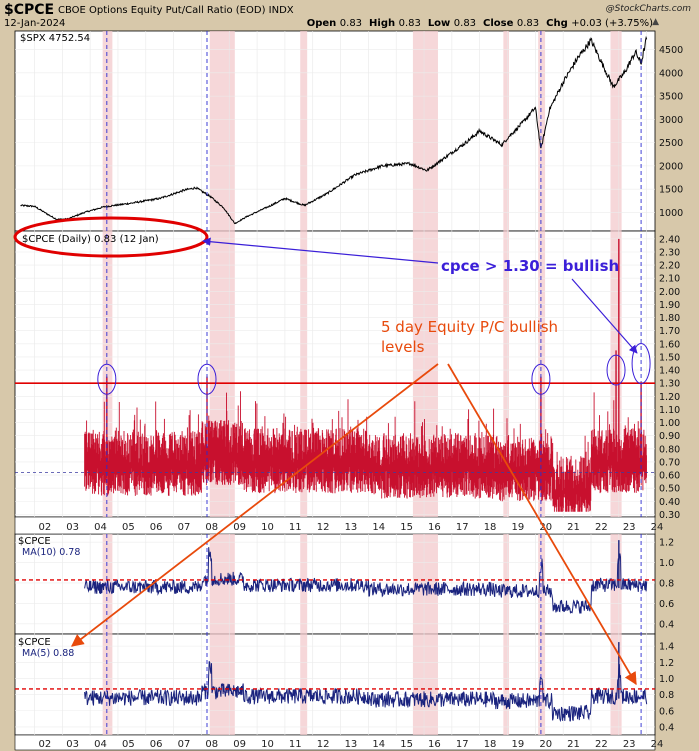 Image resolution: width=699 pixels, height=751 pixels. Describe the element at coordinates (439, 23) in the screenshot. I see `low-label: Low` at that location.